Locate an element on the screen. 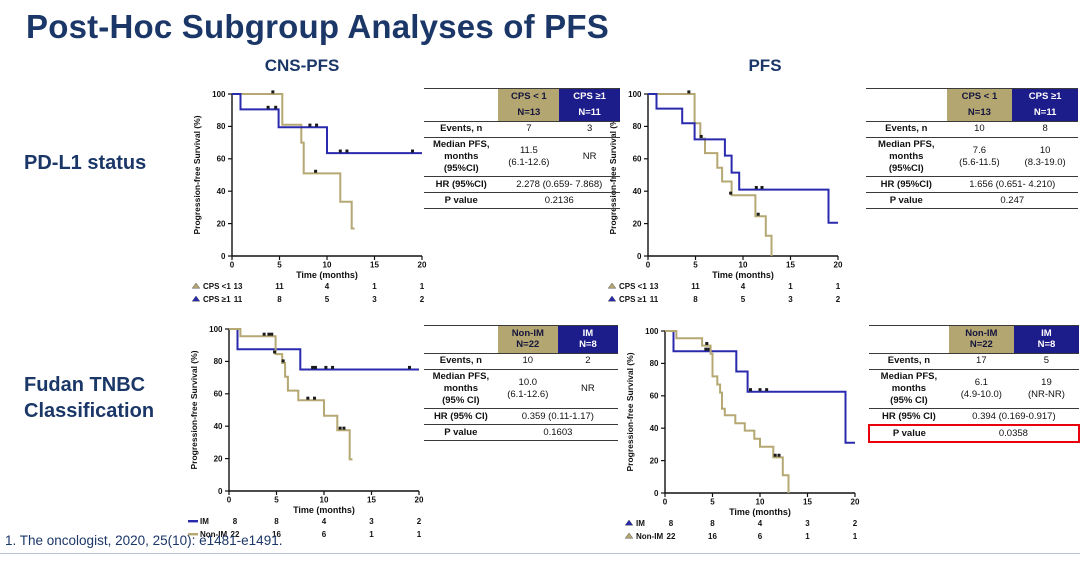 Image resolution: width=1080 pixels, height=564 pixels. table-row: HR (95% CI) 0.394 (0.169-0.917) is located at coordinates (974, 417).